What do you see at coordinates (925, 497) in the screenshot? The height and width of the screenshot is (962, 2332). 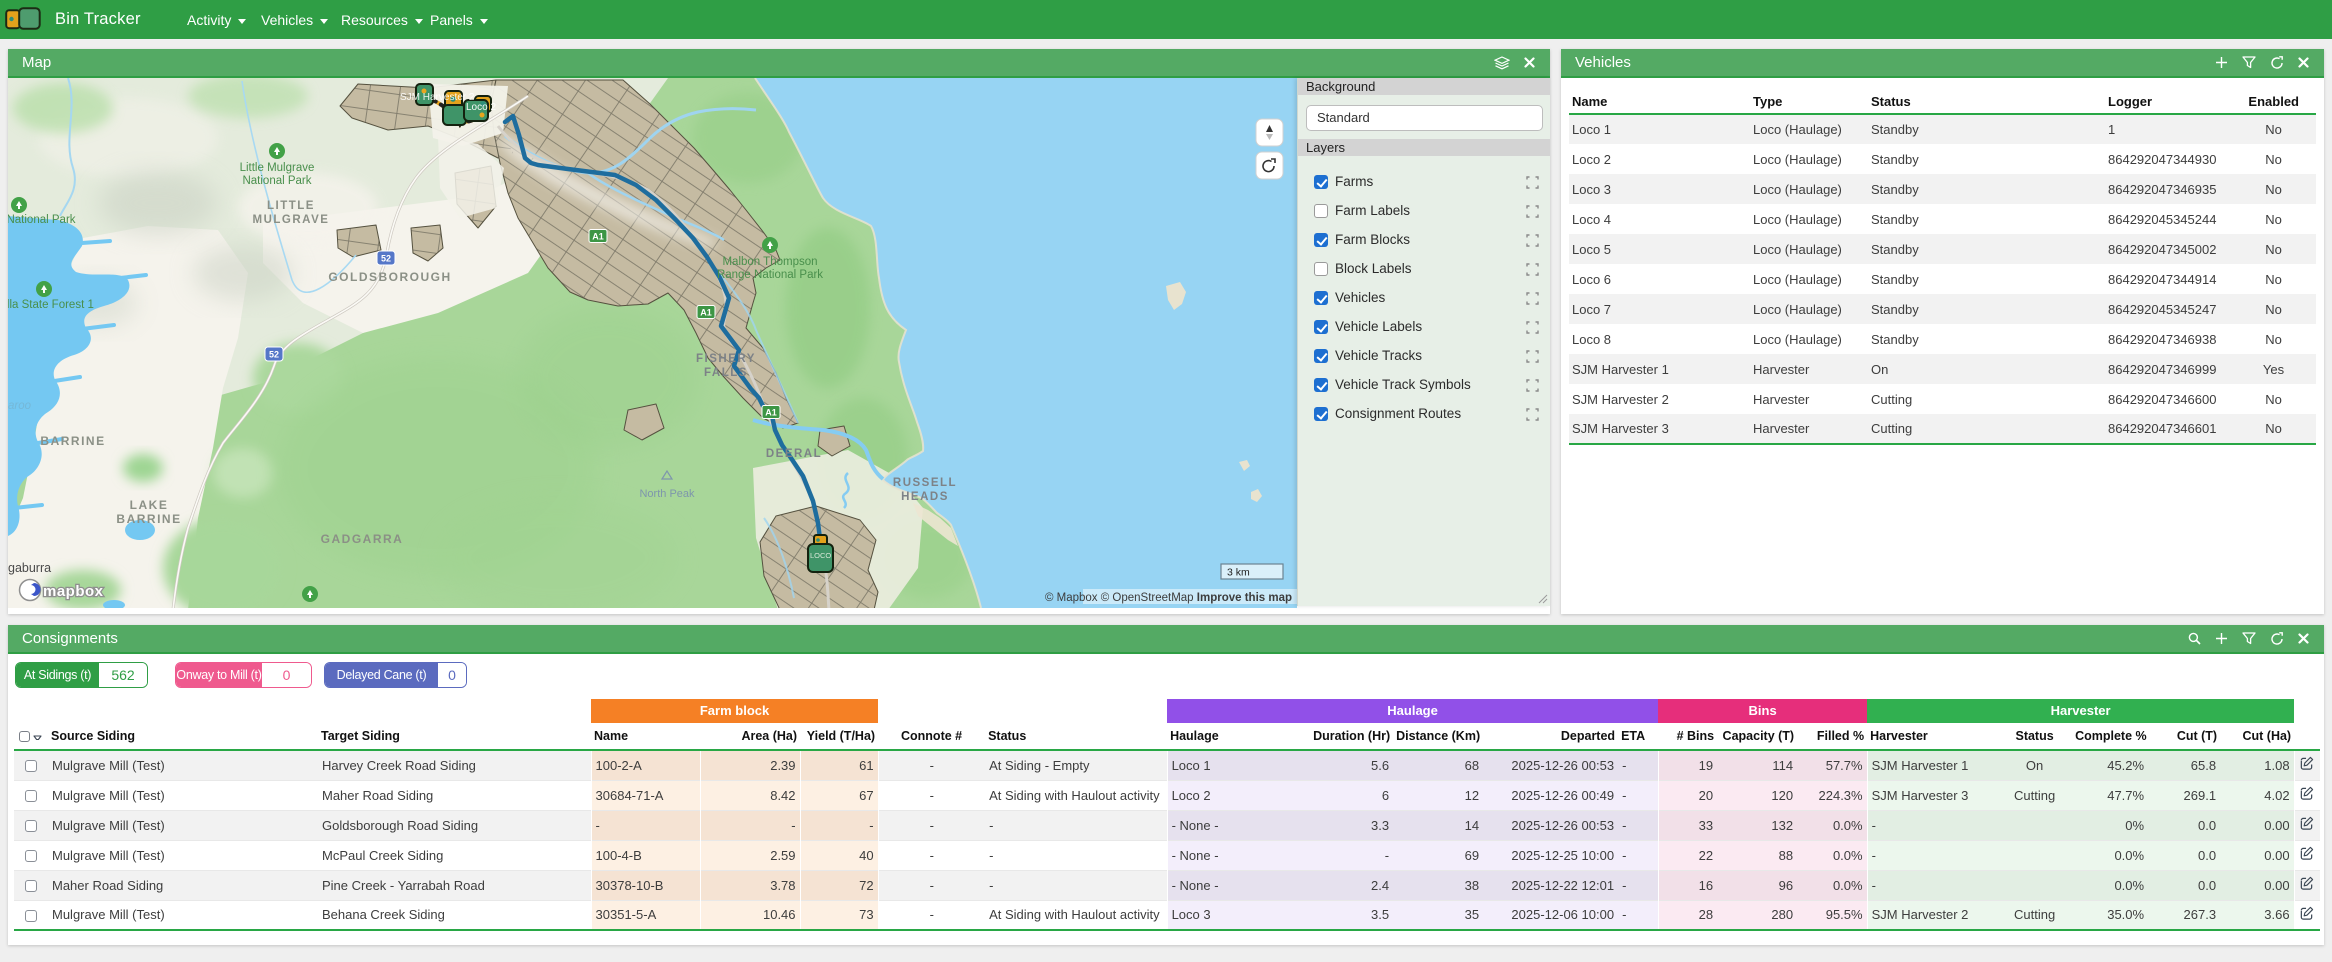 I see `svg-text: HEADS` at bounding box center [925, 497].